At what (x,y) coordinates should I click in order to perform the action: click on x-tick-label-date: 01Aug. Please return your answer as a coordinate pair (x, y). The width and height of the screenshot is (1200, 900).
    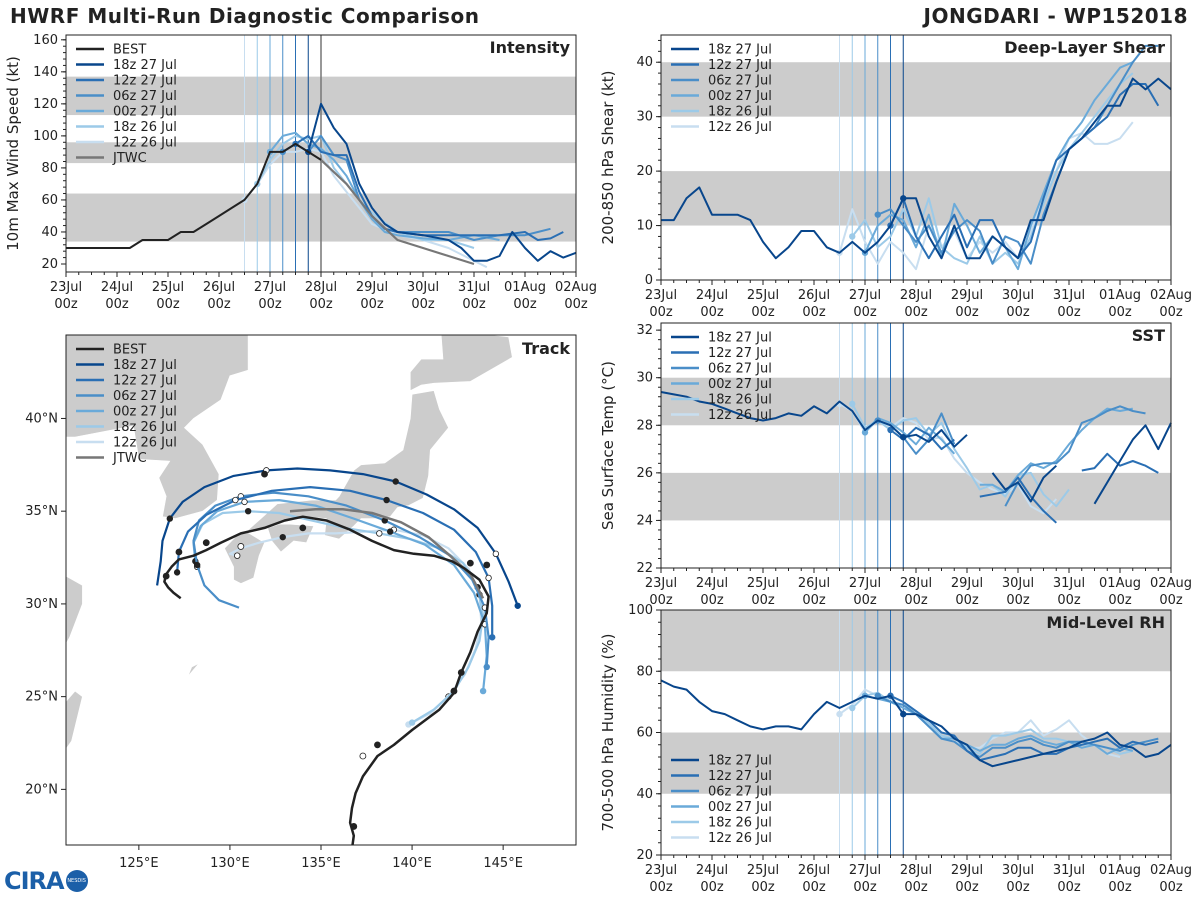
    Looking at the image, I should click on (525, 287).